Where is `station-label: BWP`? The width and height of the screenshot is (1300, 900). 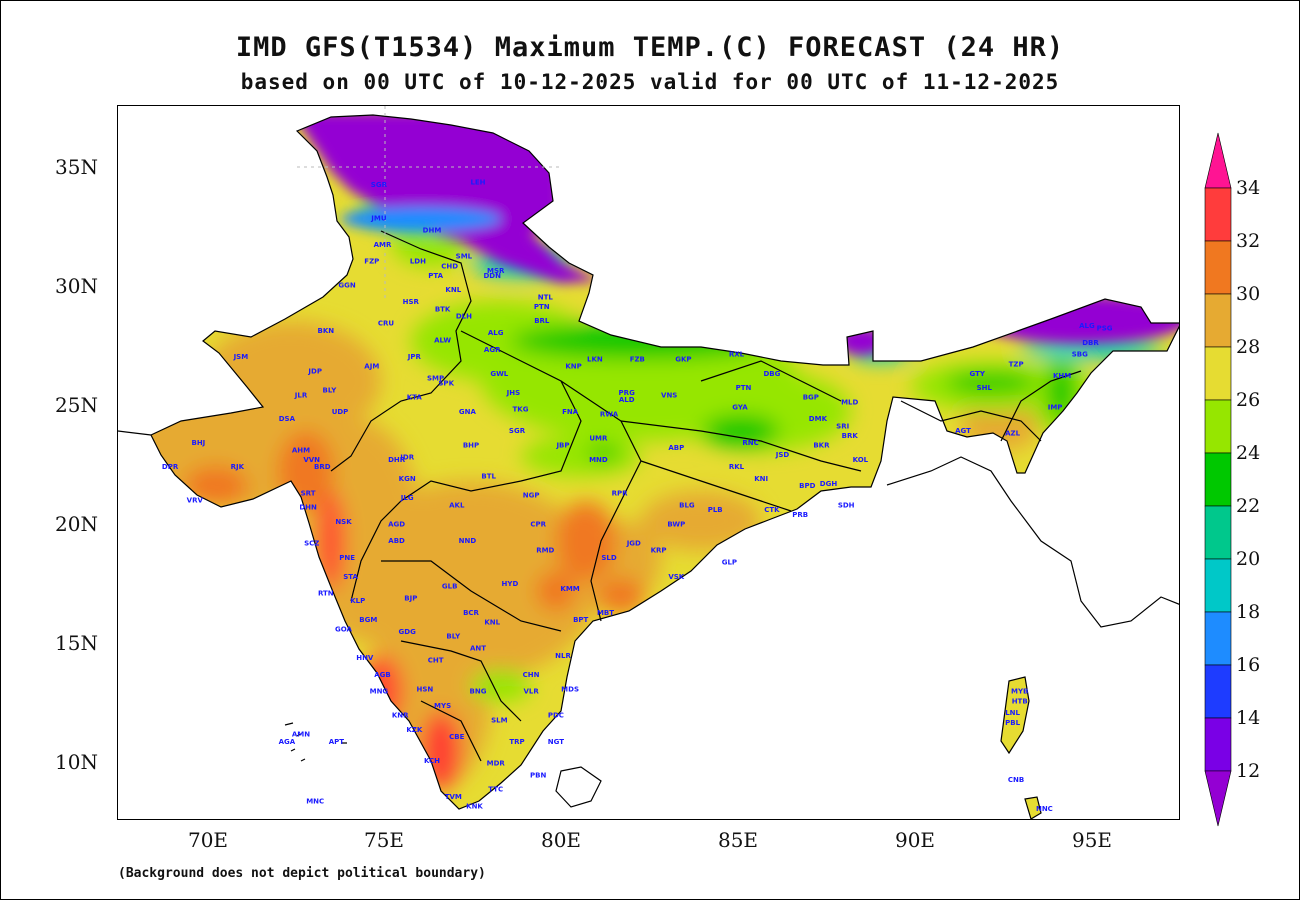
station-label: BWP is located at coordinates (676, 524).